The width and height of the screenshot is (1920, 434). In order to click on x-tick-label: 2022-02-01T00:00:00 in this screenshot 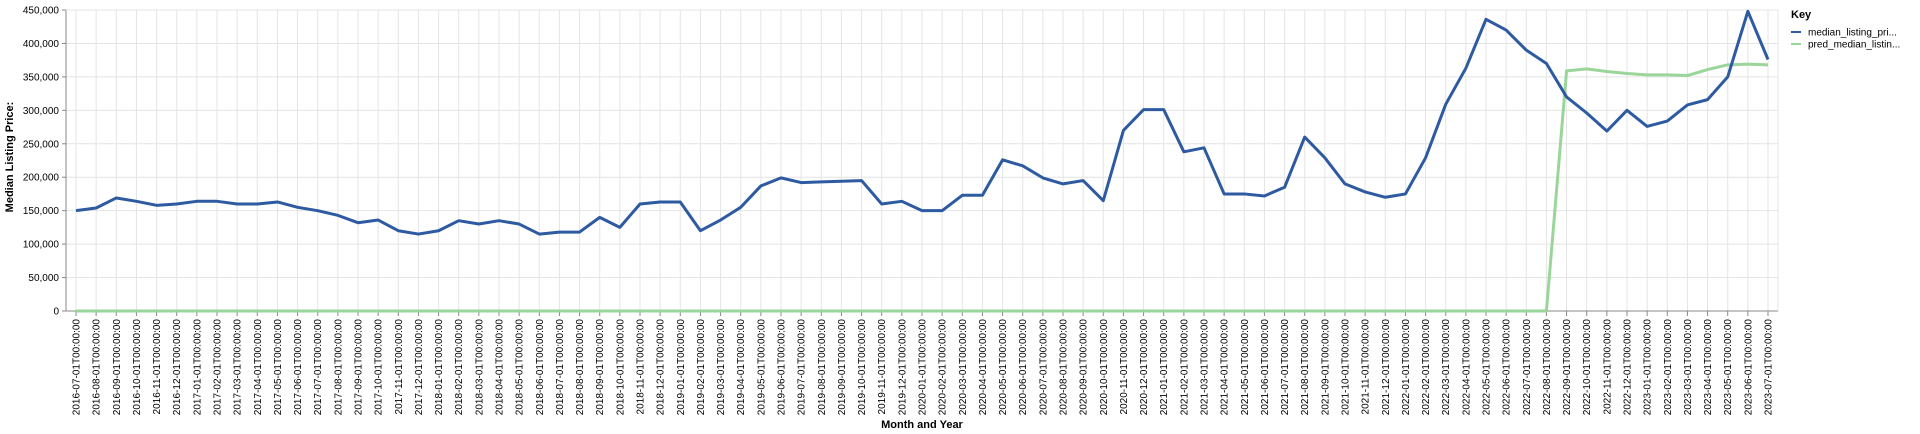, I will do `click(1426, 367)`.